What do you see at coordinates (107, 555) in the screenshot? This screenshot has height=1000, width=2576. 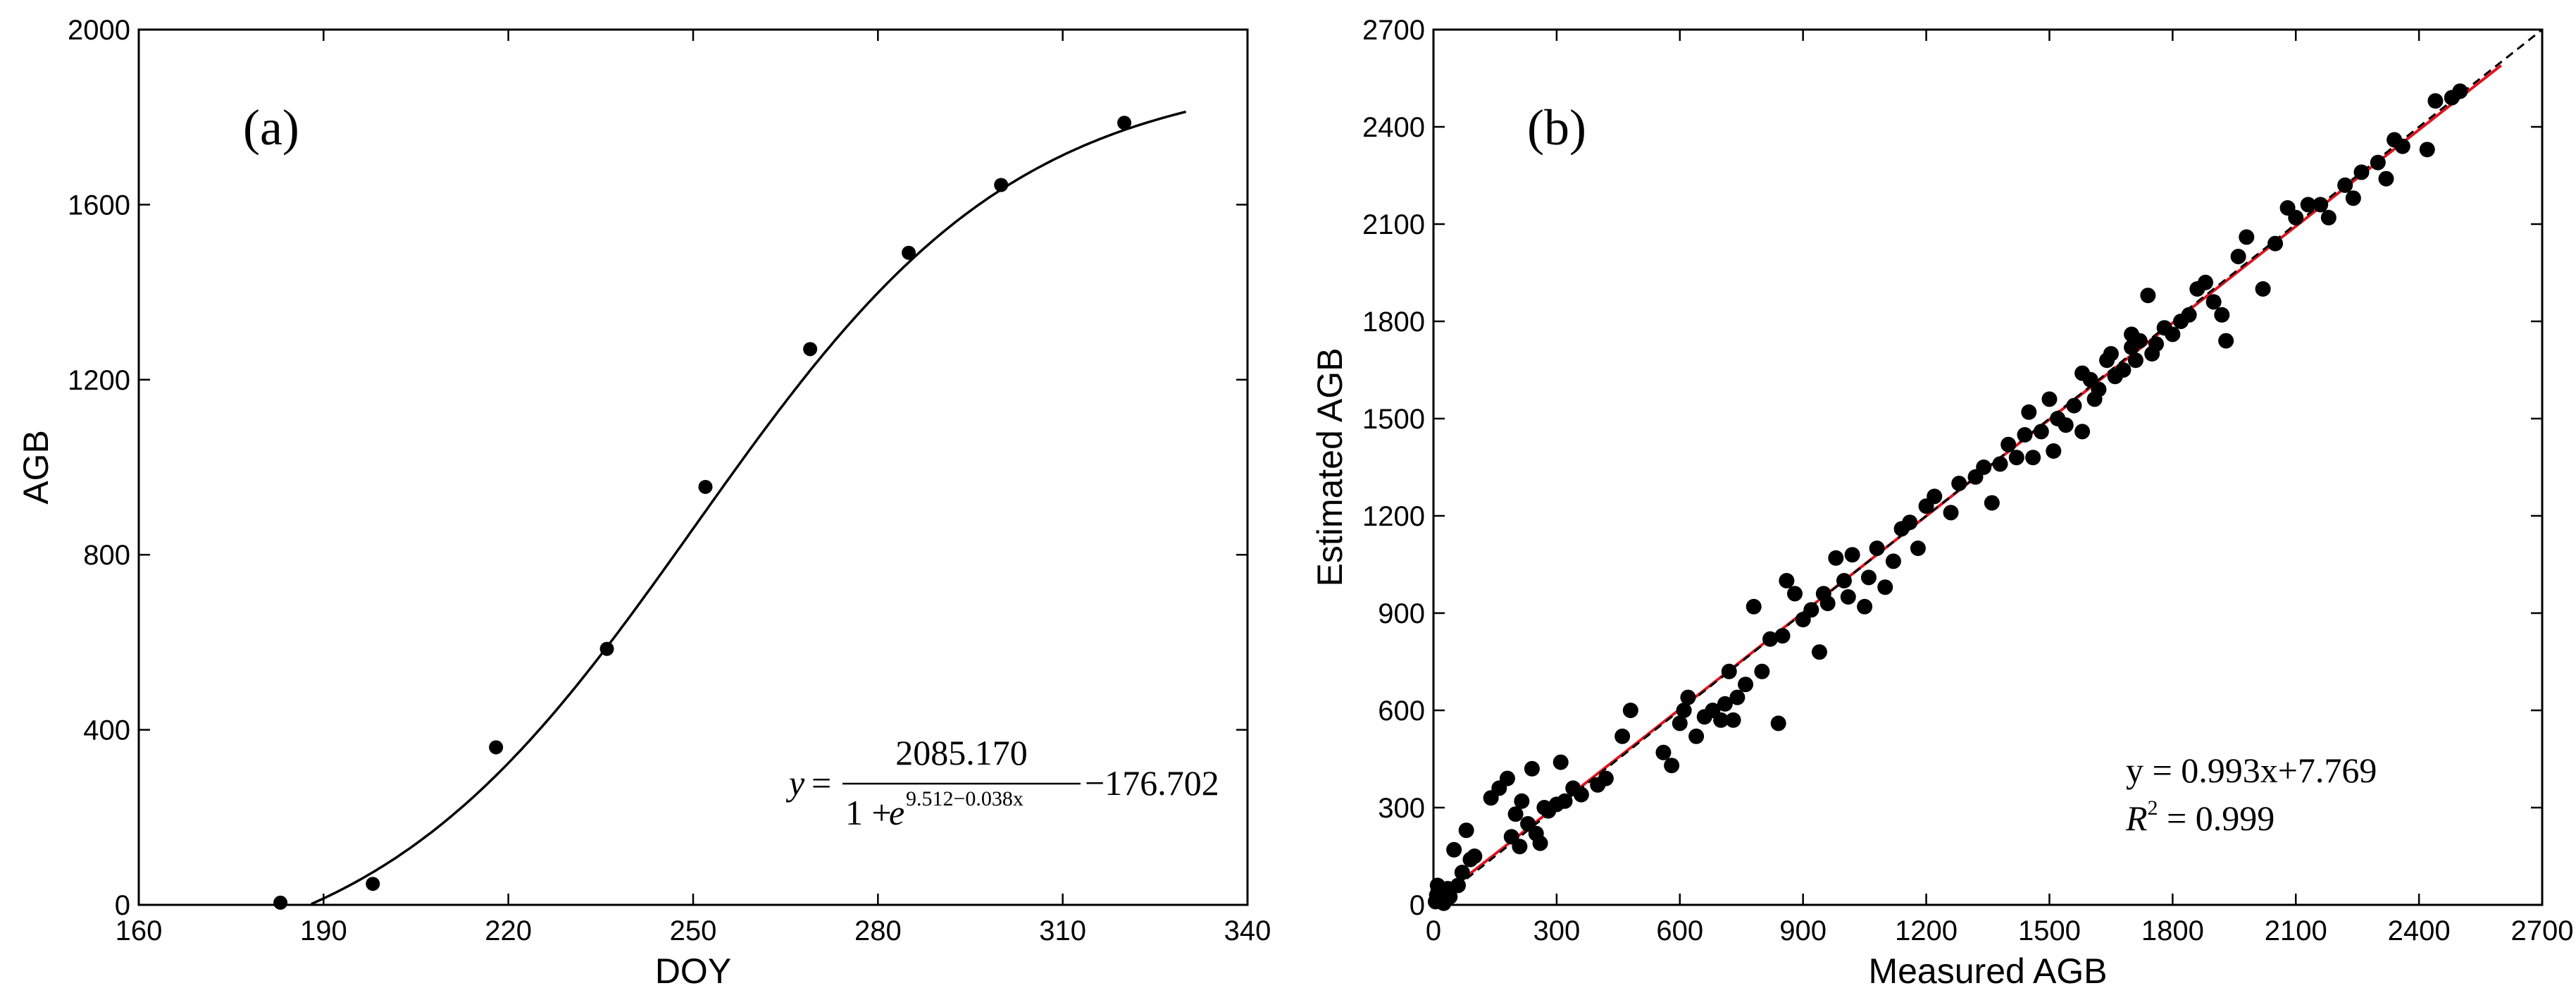 I see `panel-a-y-tick-label: 800` at bounding box center [107, 555].